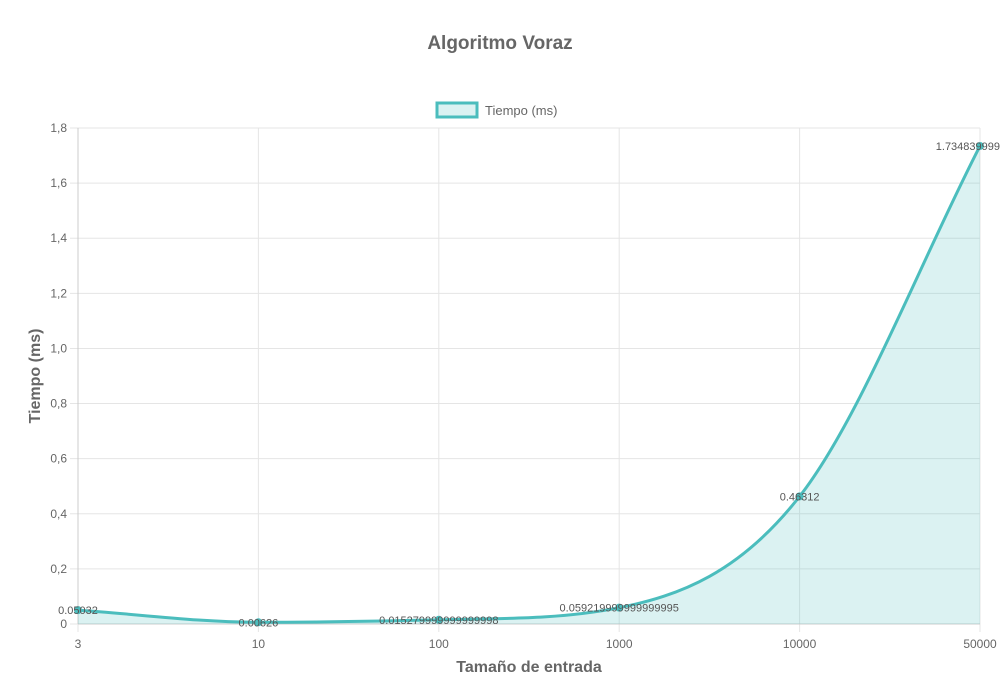 The width and height of the screenshot is (1000, 700). I want to click on data-label: 1.734839999, so click(968, 147).